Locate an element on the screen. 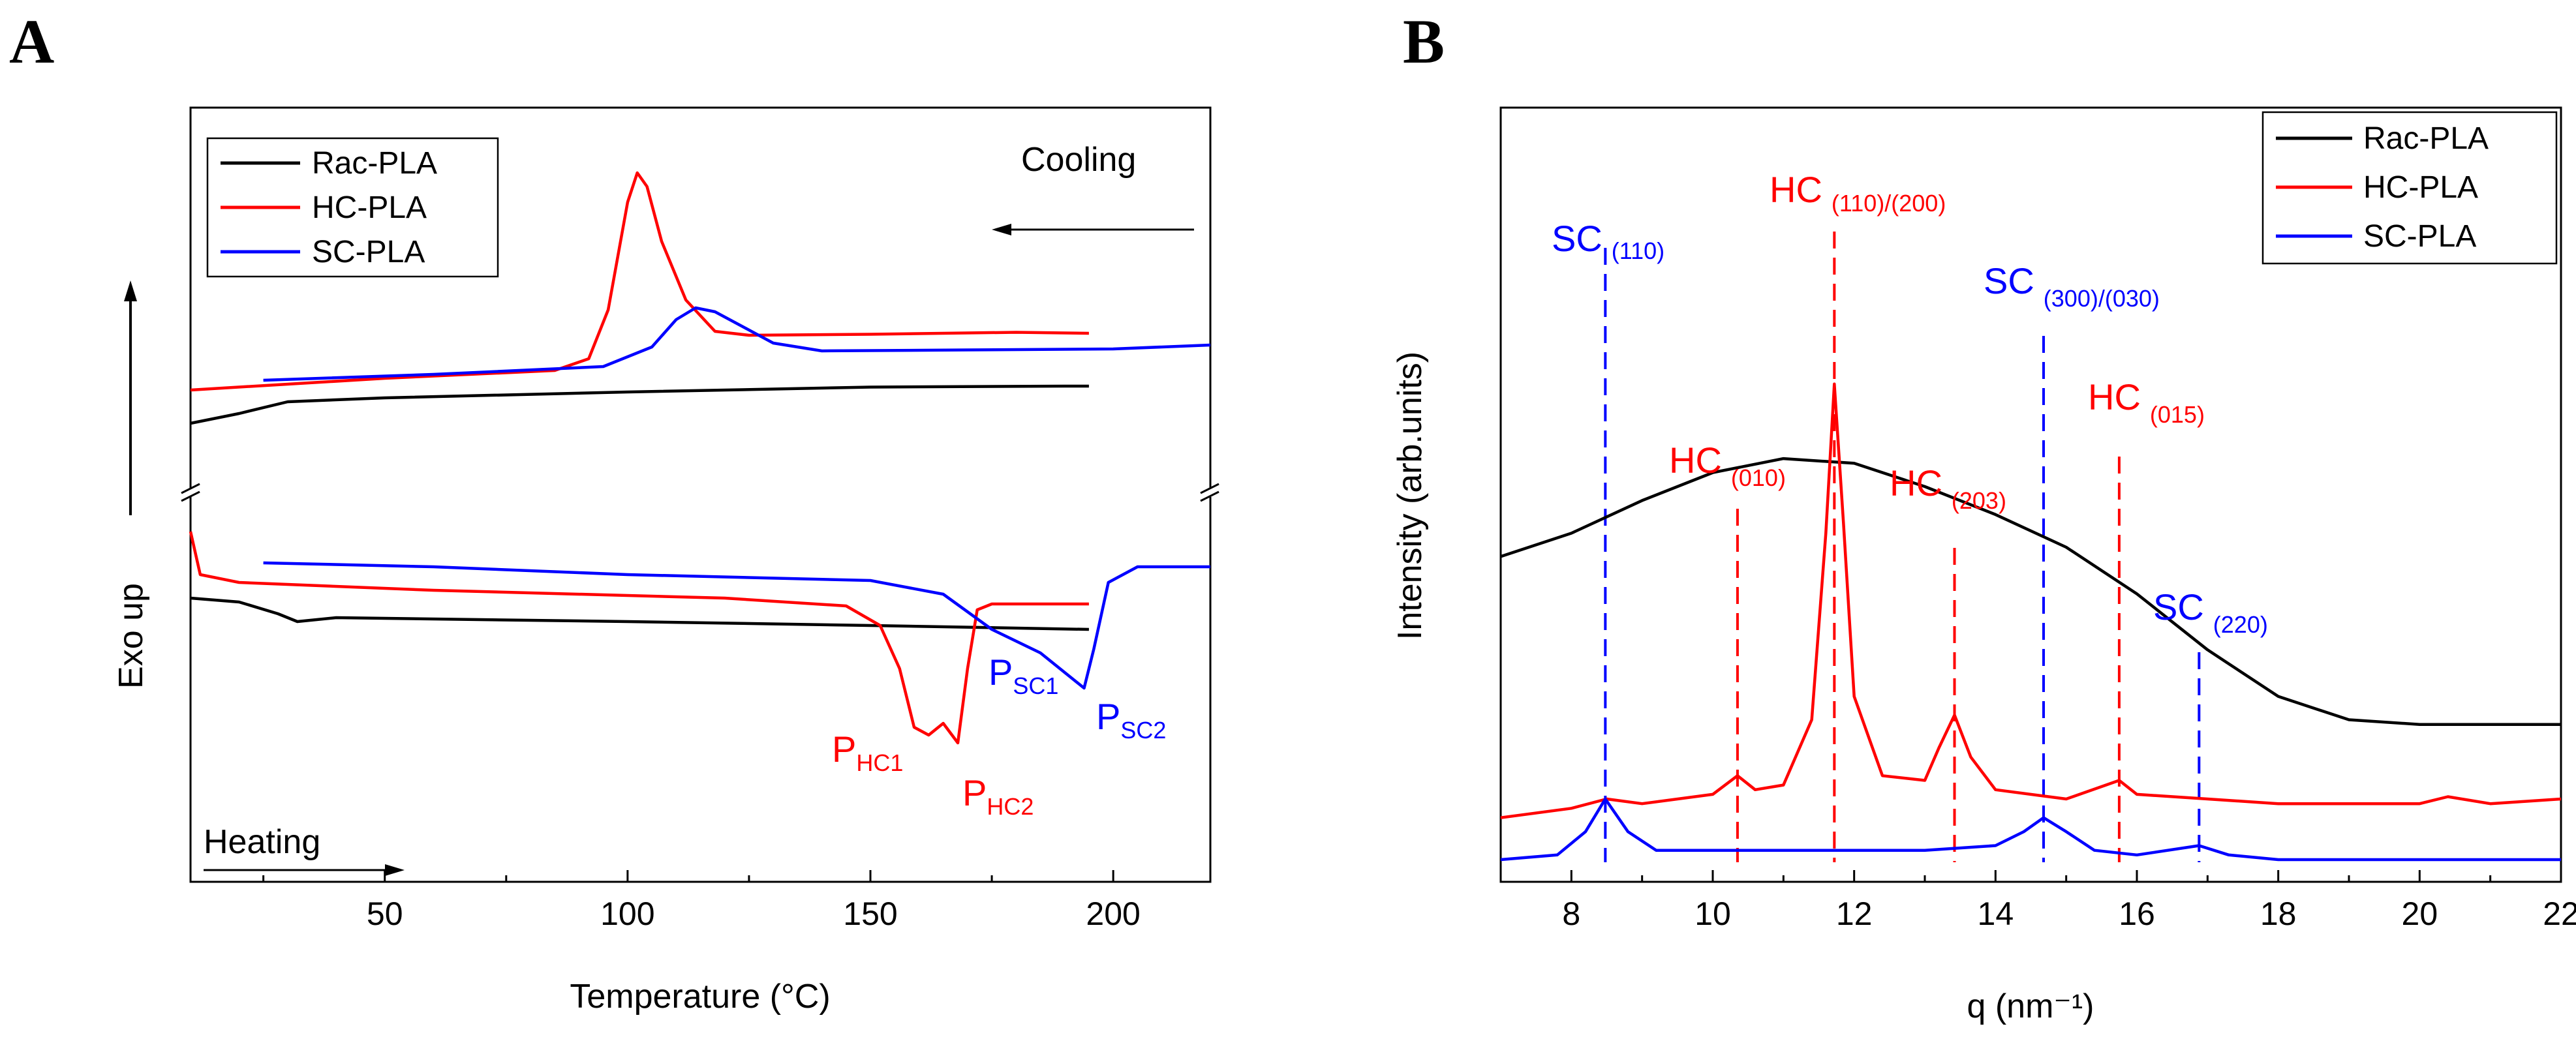  panel-a-axis-break-right is located at coordinates (1210, 492).